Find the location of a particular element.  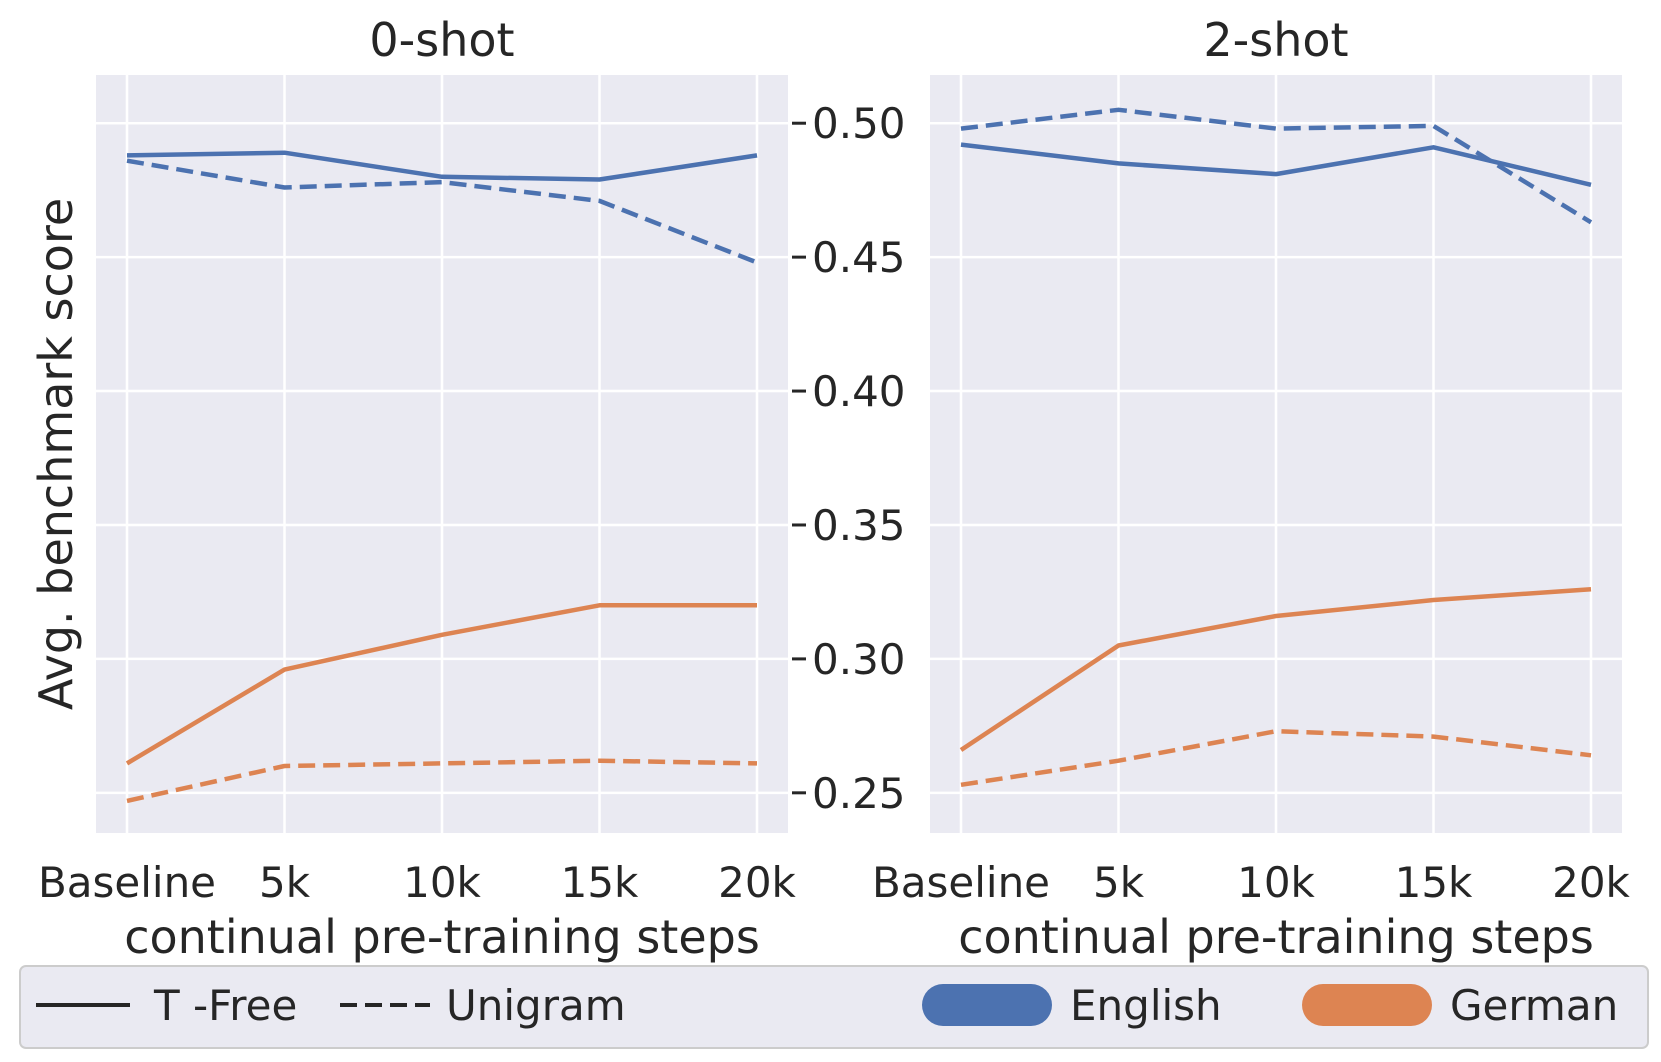

legend-label-unigram: Unigram is located at coordinates (536, 1005).